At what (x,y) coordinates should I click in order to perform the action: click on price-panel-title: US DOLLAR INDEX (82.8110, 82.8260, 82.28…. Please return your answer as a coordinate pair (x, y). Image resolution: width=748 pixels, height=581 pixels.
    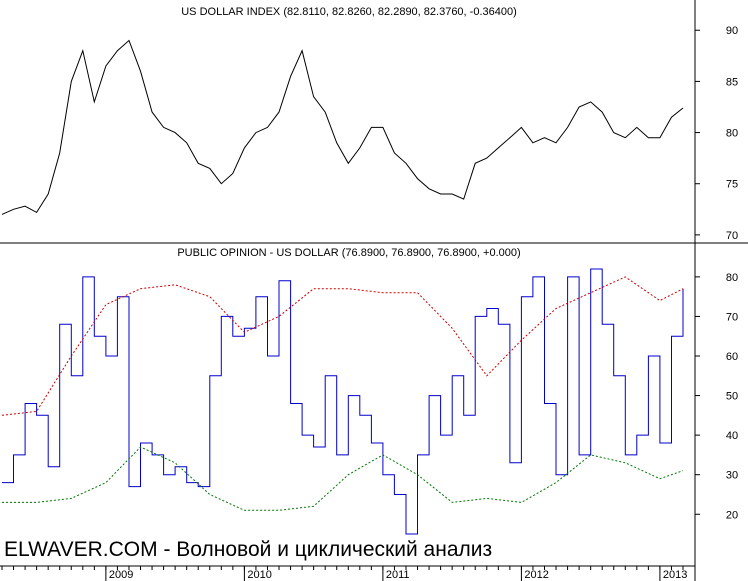
    Looking at the image, I should click on (349, 12).